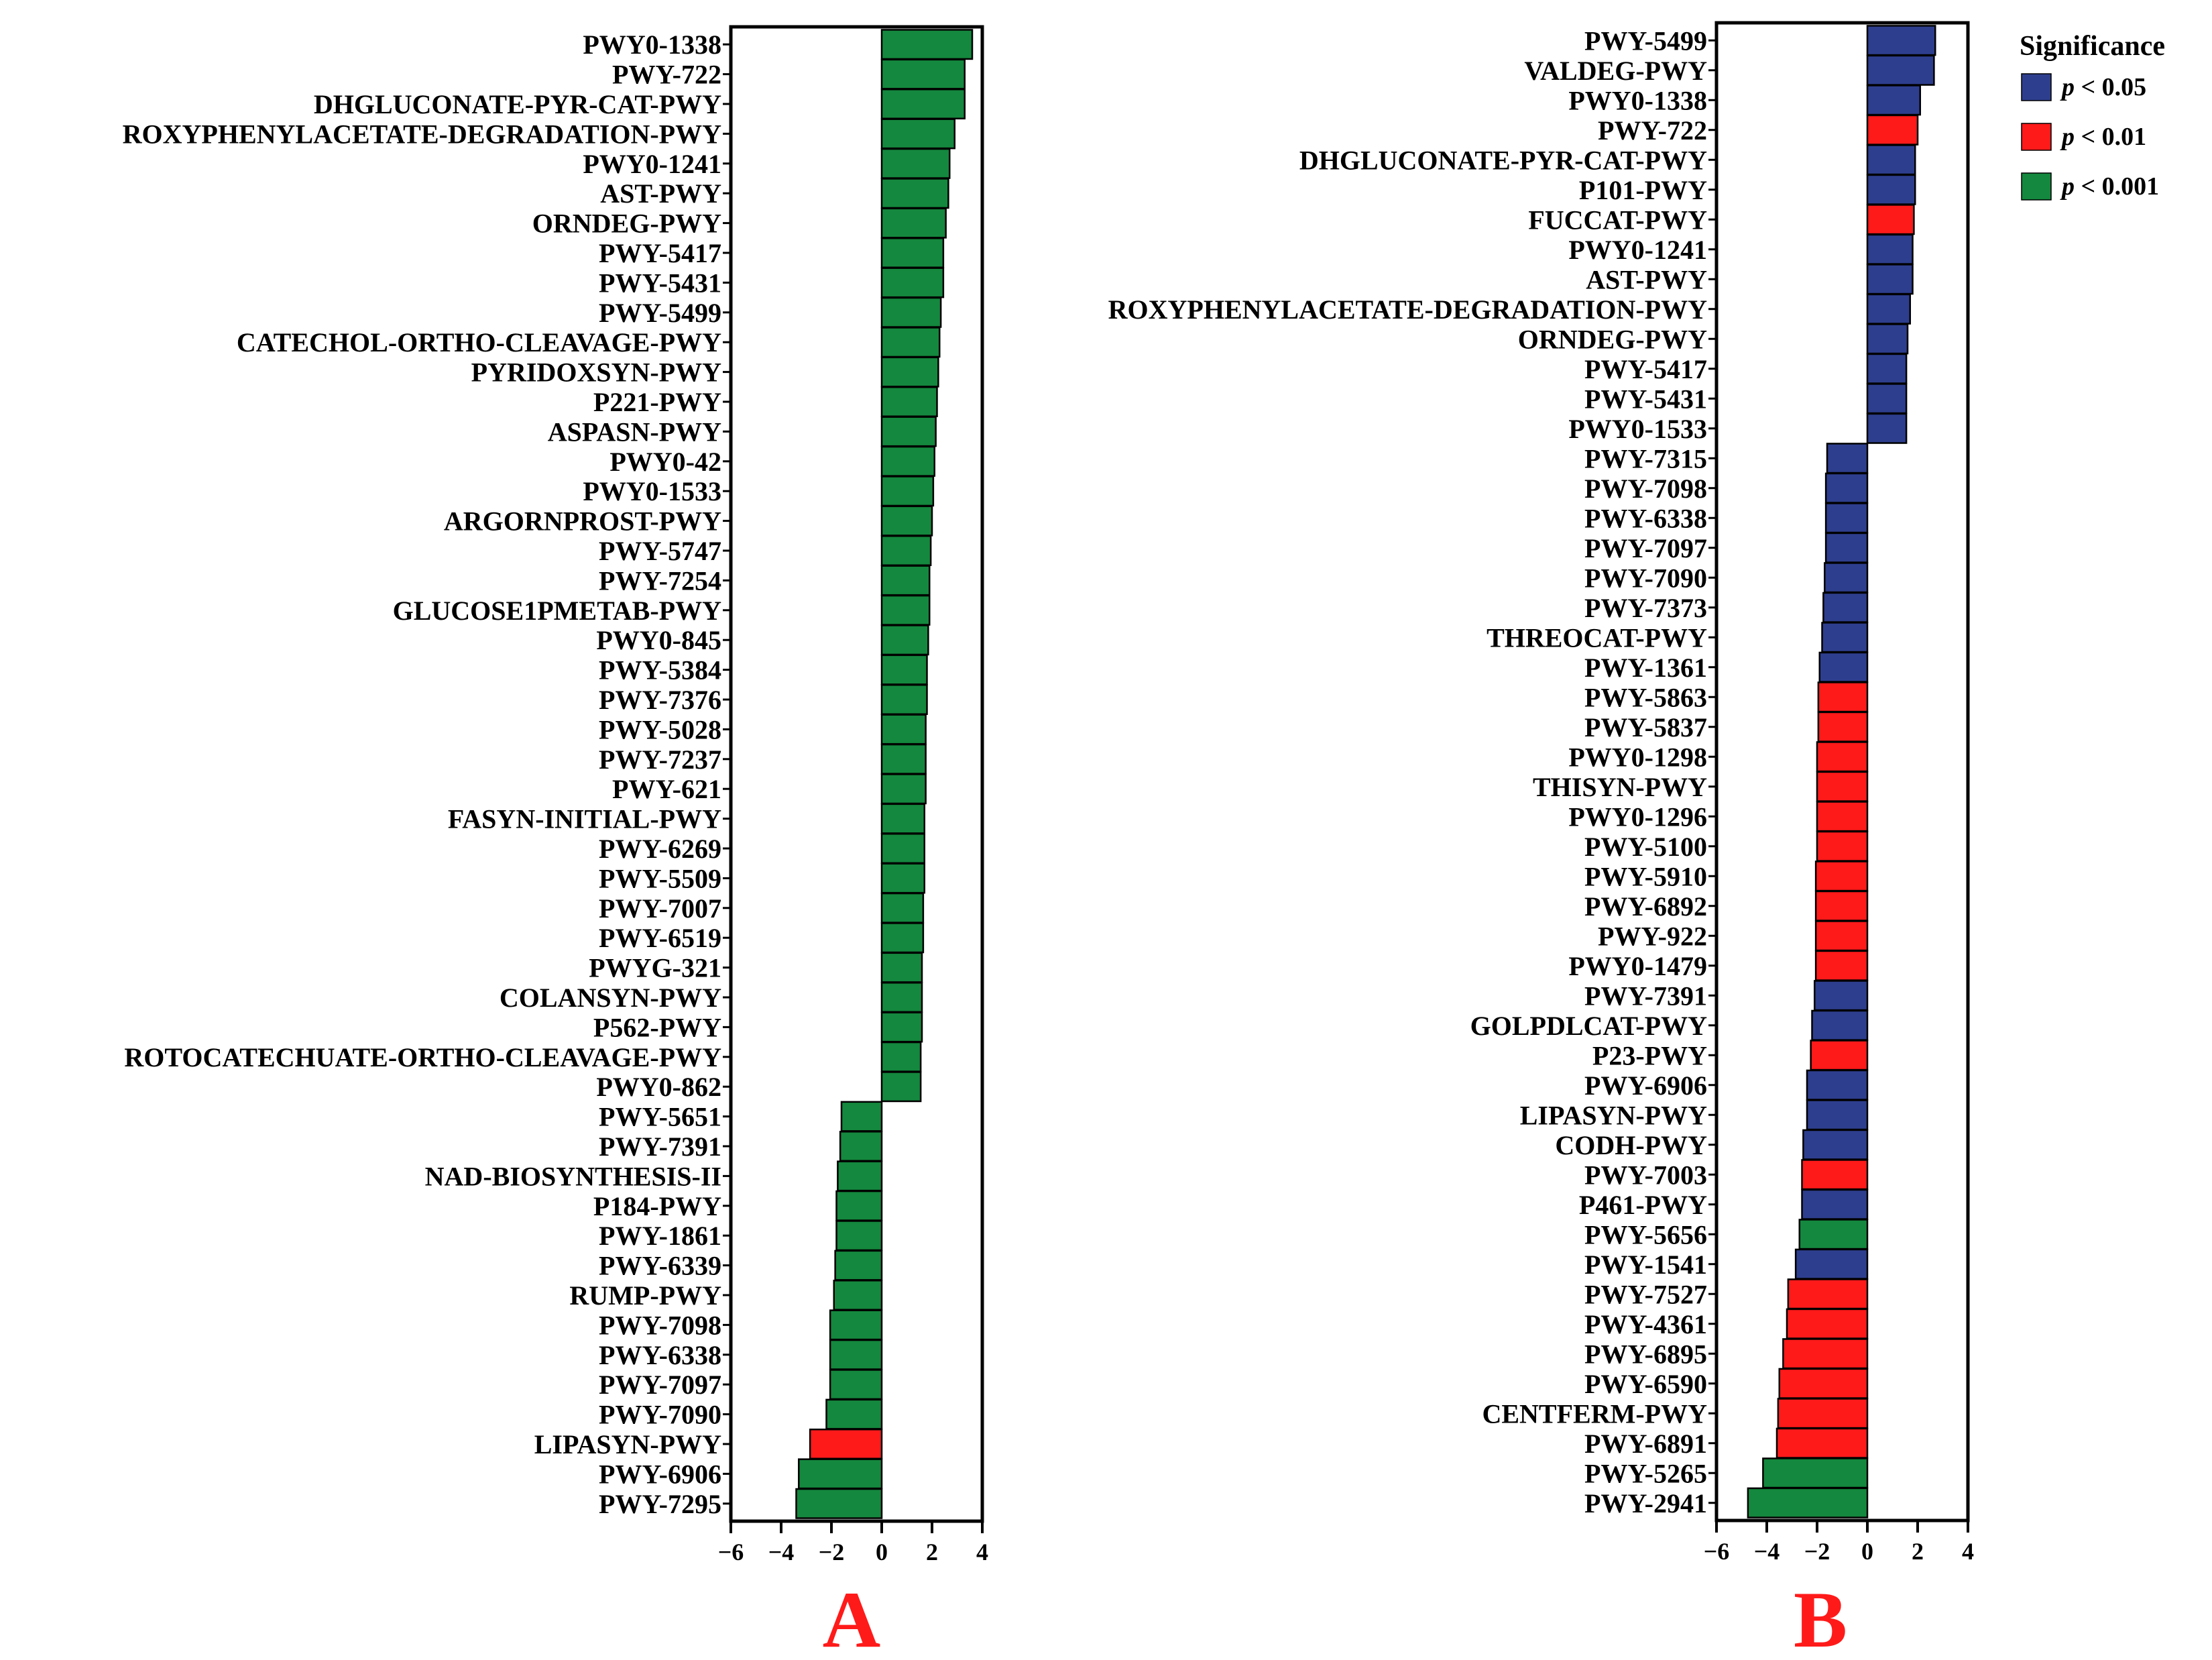  I want to click on category-label: PWY-5384, so click(660, 670).